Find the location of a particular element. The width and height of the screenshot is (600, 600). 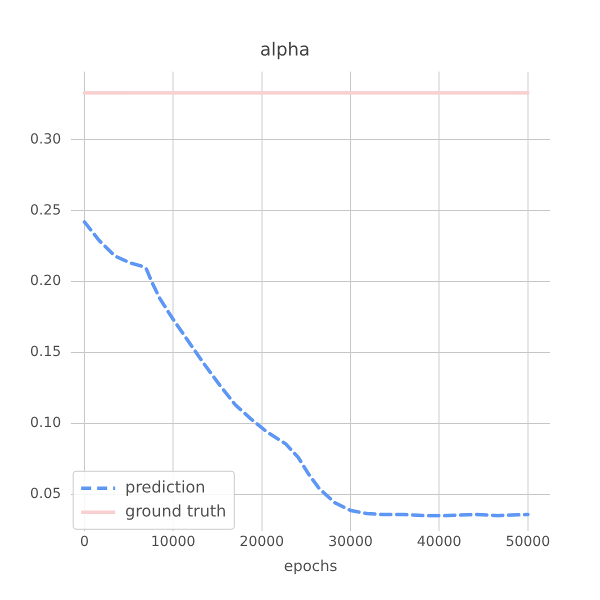

x-axis-title: epochs is located at coordinates (311, 565).